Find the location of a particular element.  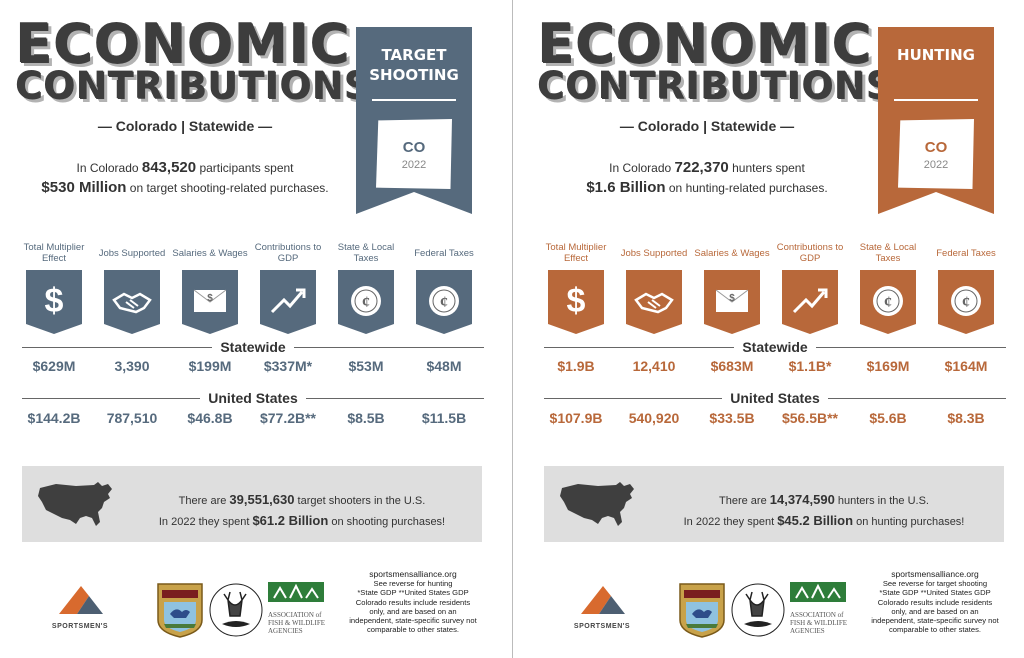

metric-label: Federal Taxes is located at coordinates (444, 253).